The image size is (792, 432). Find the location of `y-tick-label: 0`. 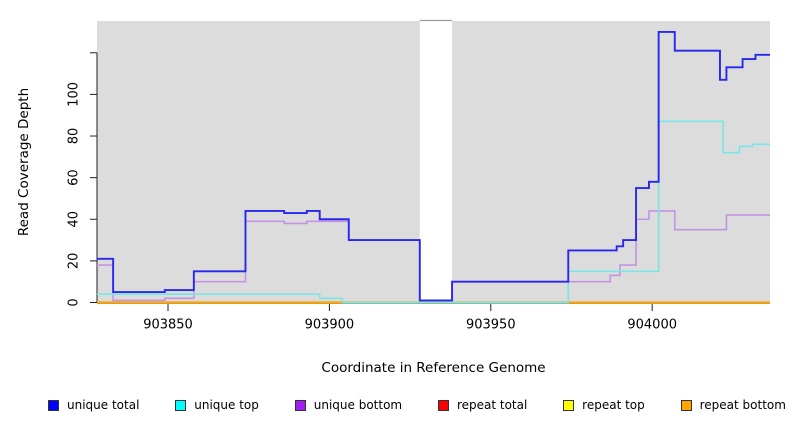

y-tick-label: 0 is located at coordinates (74, 302).